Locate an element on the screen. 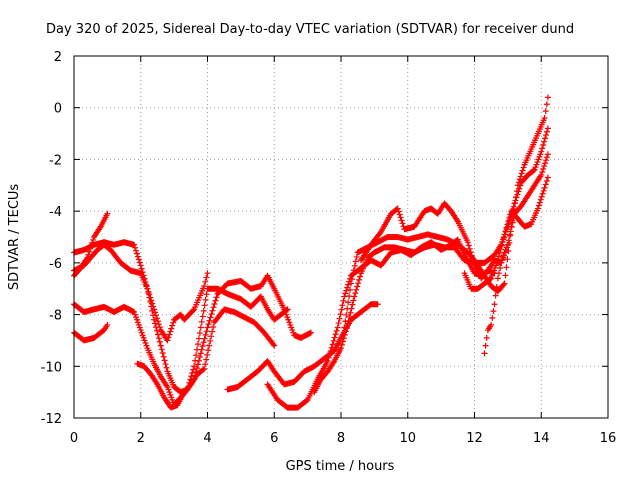  y-tick-label: 2 is located at coordinates (58, 57).